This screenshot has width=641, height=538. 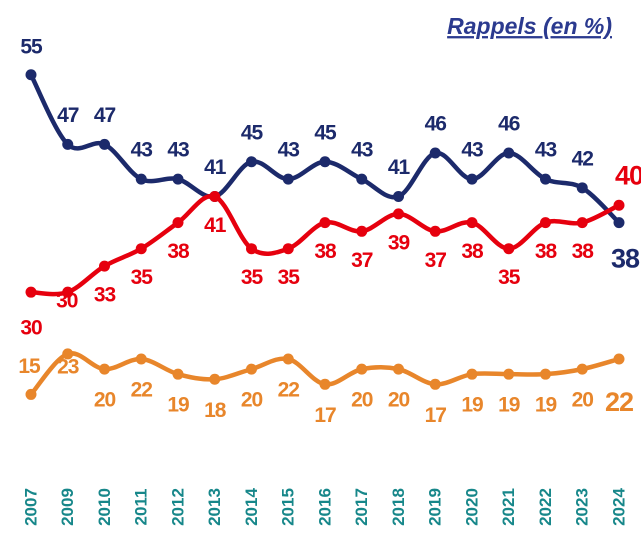 What do you see at coordinates (105, 115) in the screenshot?
I see `data-label: 47` at bounding box center [105, 115].